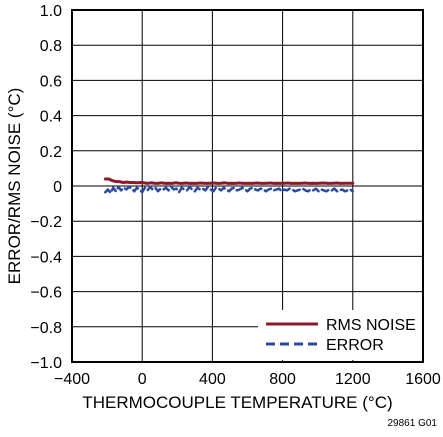 The image size is (443, 437). I want to click on y-tick-label: 0.4, so click(51, 117).